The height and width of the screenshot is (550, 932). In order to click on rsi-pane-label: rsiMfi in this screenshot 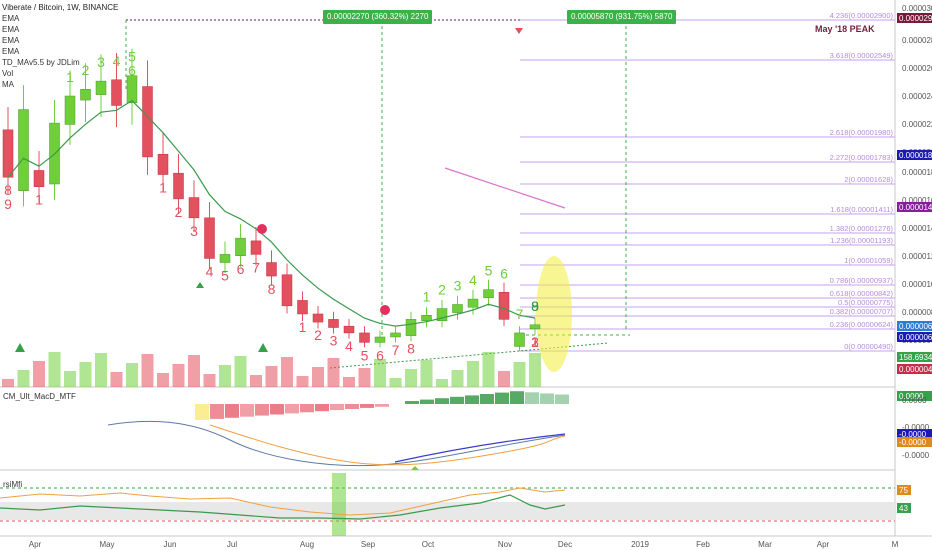, I will do `click(13, 484)`.